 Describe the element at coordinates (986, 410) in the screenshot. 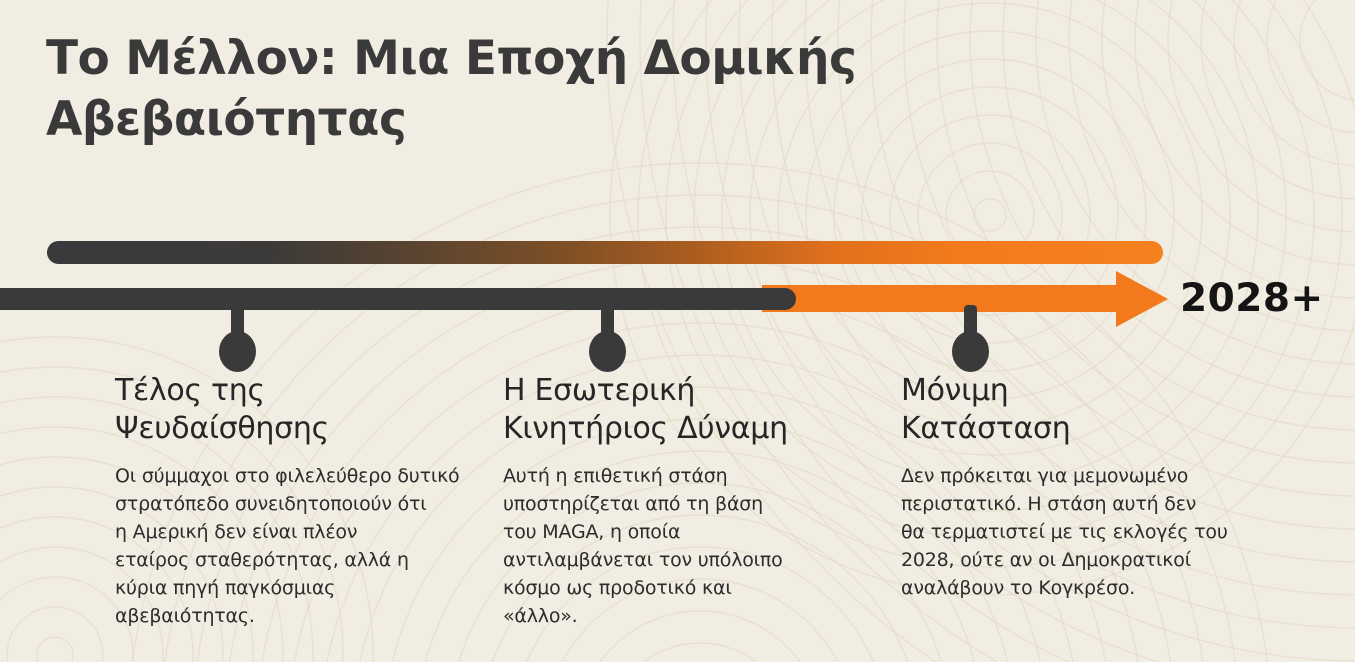

I see `milestone-heading: Μόνιμη Κατάσταση` at that location.